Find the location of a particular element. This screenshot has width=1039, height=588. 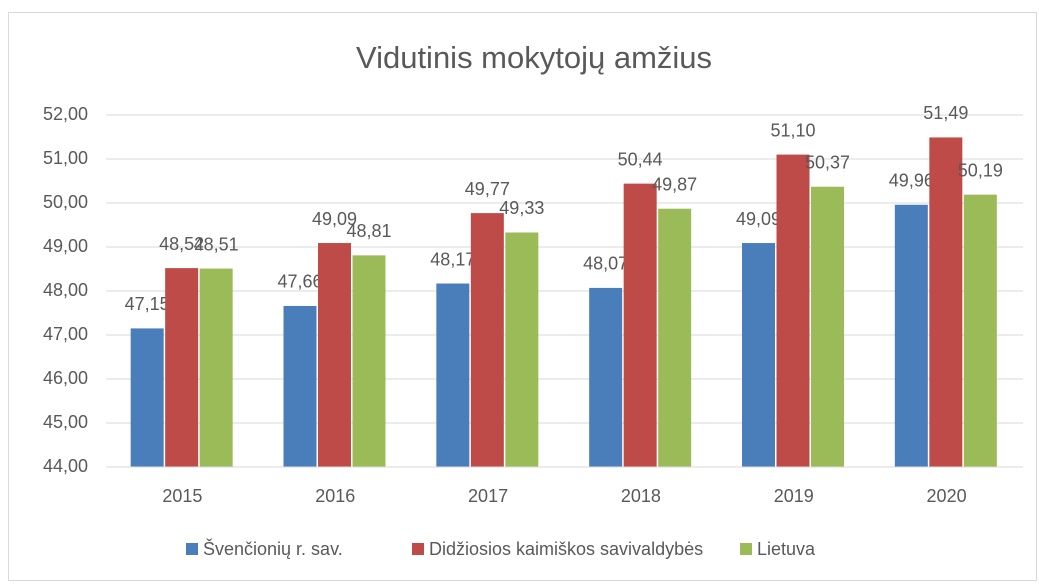

value-label: 48,51 is located at coordinates (216, 244).